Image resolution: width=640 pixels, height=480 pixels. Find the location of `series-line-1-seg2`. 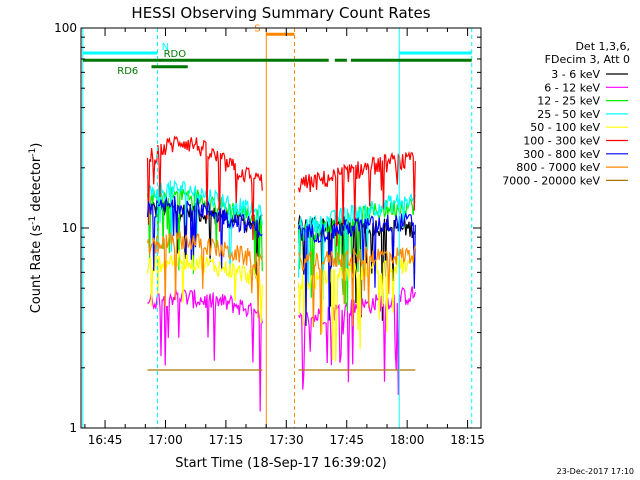

series-line-1-seg2 is located at coordinates (356, 341).